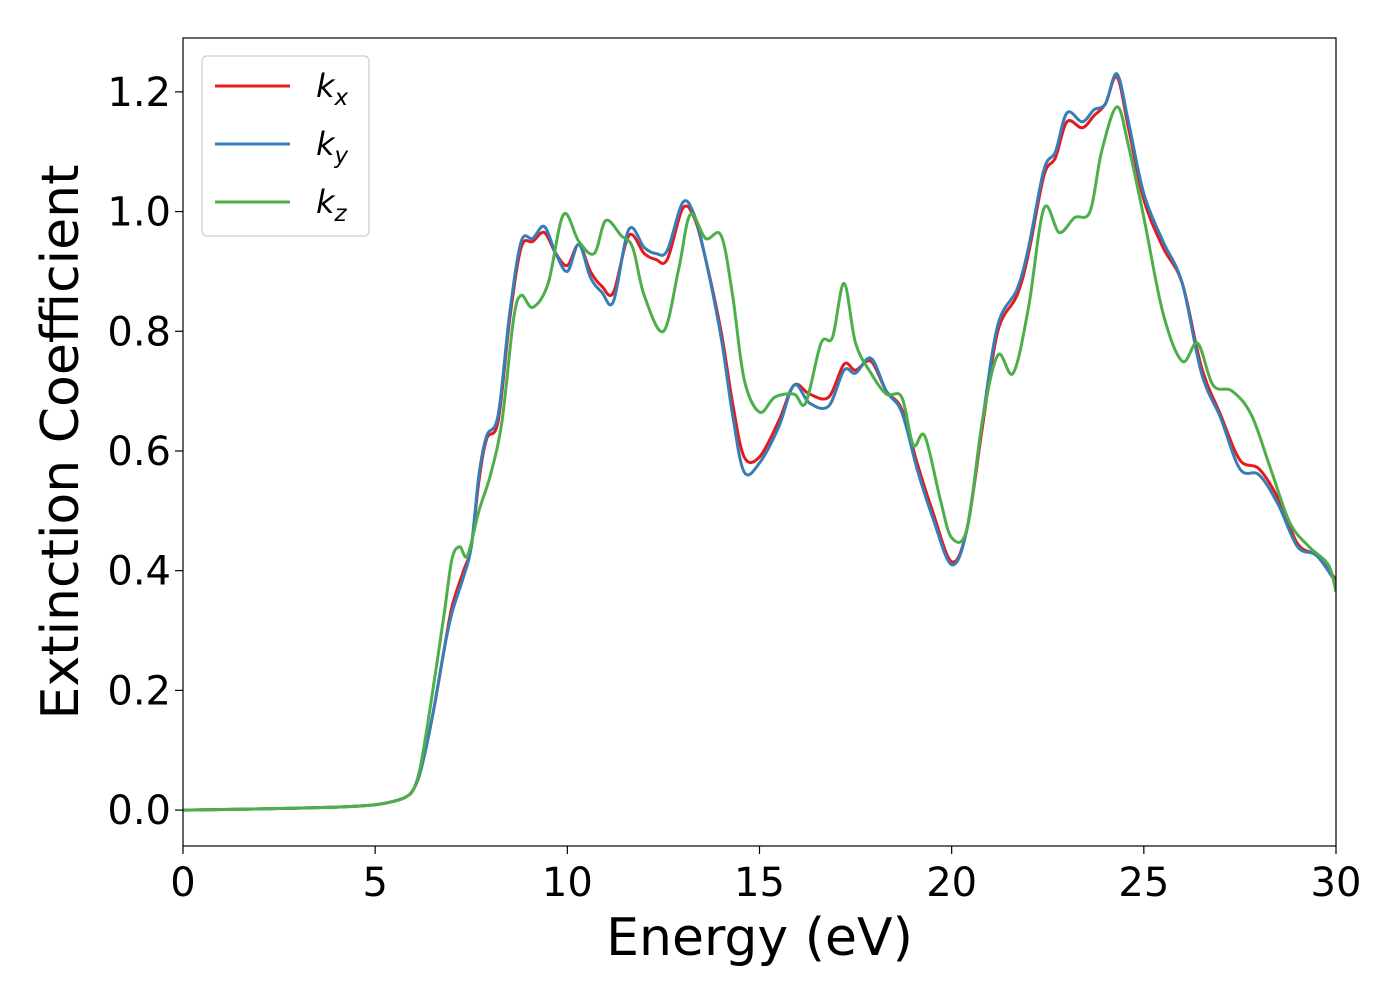 The width and height of the screenshot is (1400, 1000). I want to click on x-axis: 0 5 10 15 20 25 30, so click(765, 876).